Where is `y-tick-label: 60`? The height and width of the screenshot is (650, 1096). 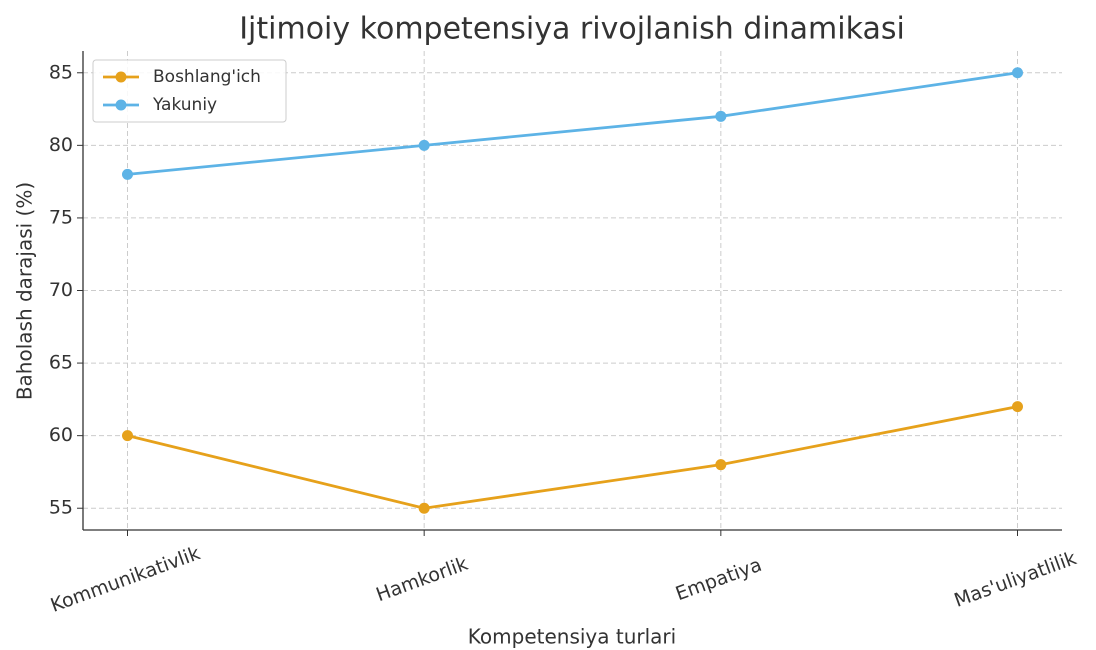
y-tick-label: 60 is located at coordinates (61, 435).